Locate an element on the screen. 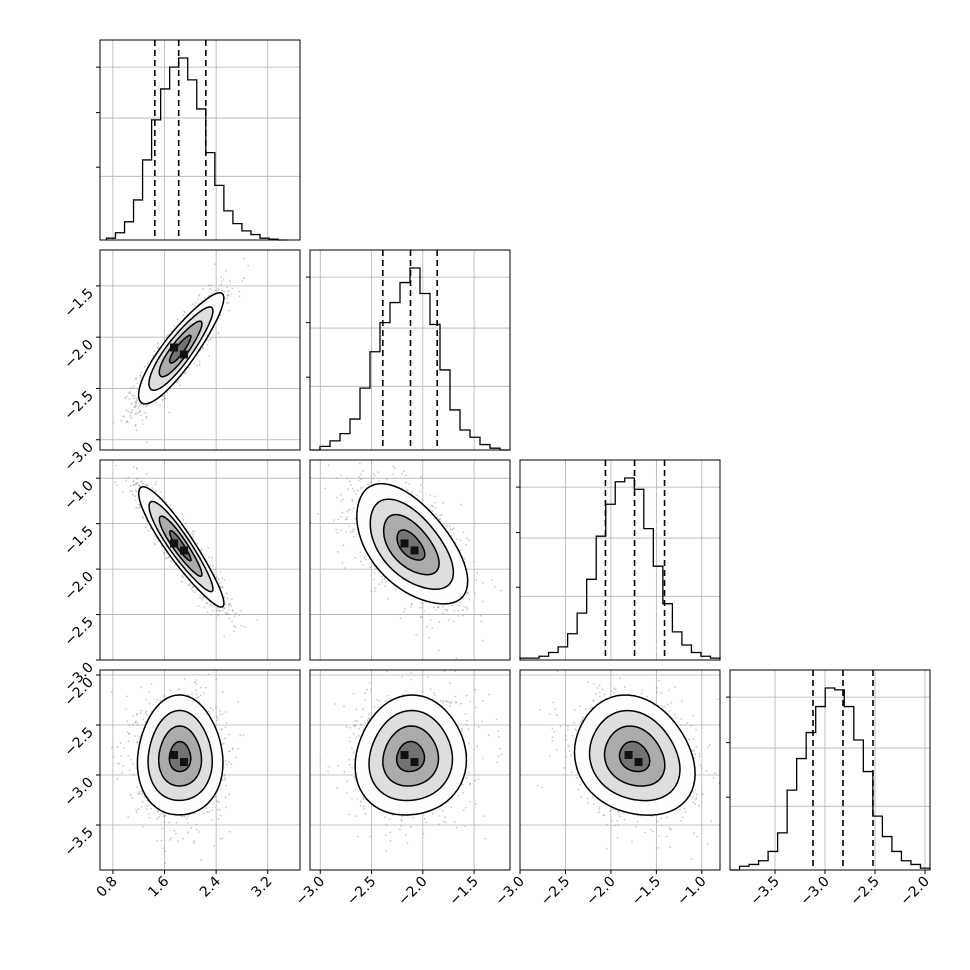 Image resolution: width=970 pixels, height=970 pixels. scatter-cloud is located at coordinates (177, 769).